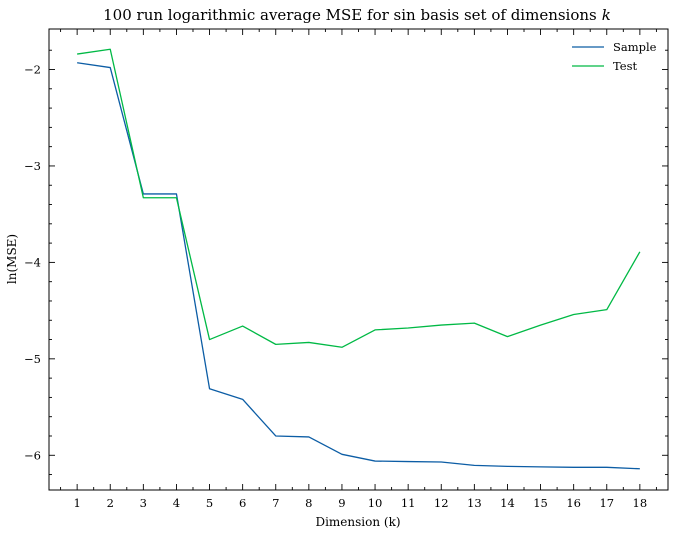 The height and width of the screenshot is (533, 673). What do you see at coordinates (635, 47) in the screenshot?
I see `legend-label-sample: Sample` at bounding box center [635, 47].